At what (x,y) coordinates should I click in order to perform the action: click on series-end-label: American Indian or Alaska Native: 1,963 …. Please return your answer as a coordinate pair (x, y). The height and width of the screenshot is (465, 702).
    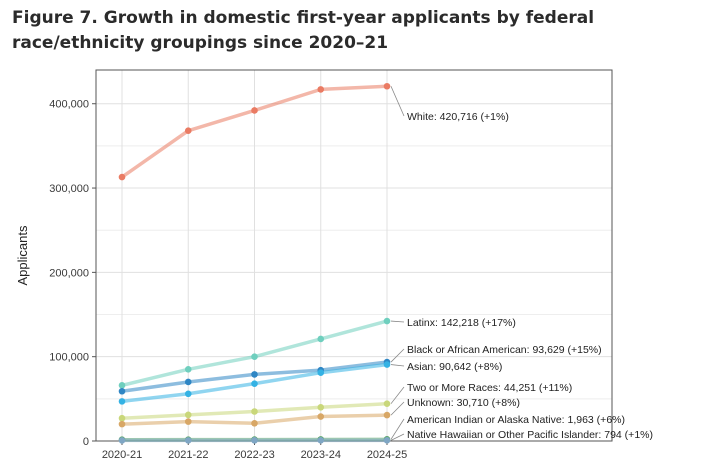
    Looking at the image, I should click on (516, 420).